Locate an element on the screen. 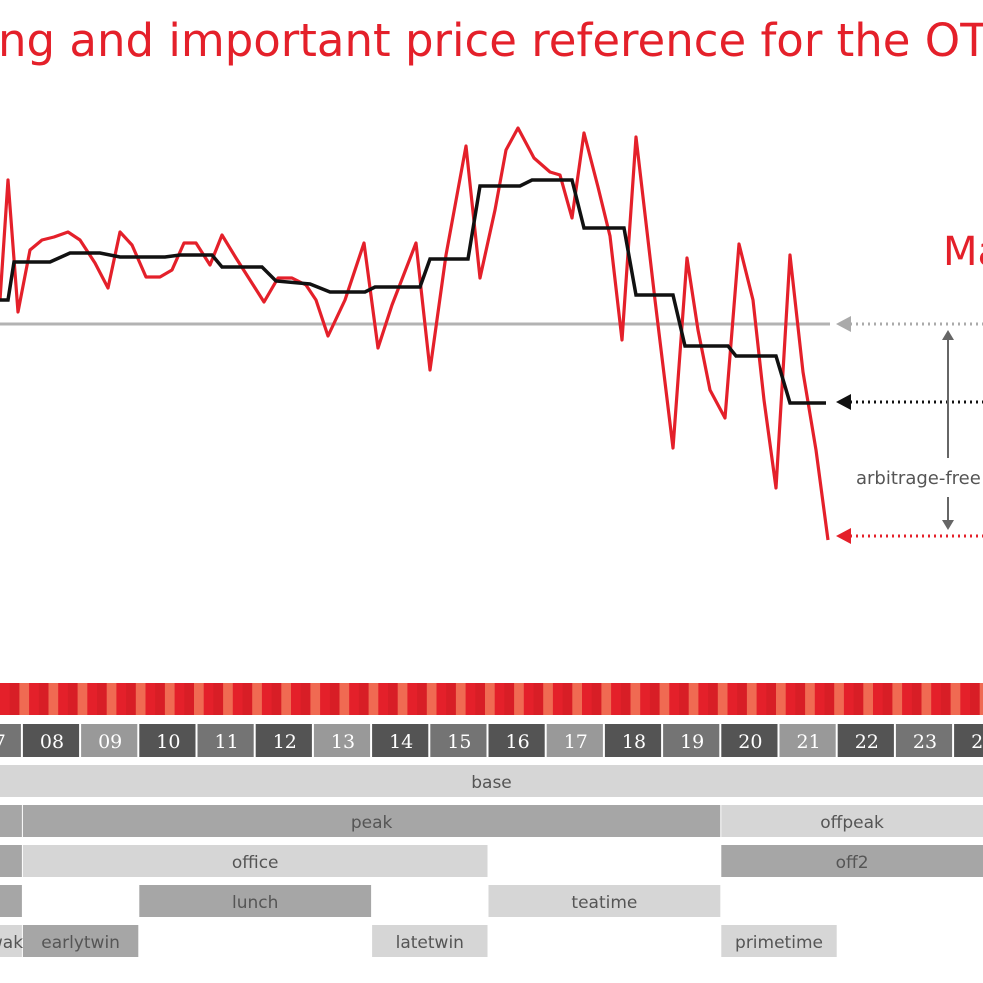 The image size is (983, 983). band-off2 is located at coordinates (852, 861).